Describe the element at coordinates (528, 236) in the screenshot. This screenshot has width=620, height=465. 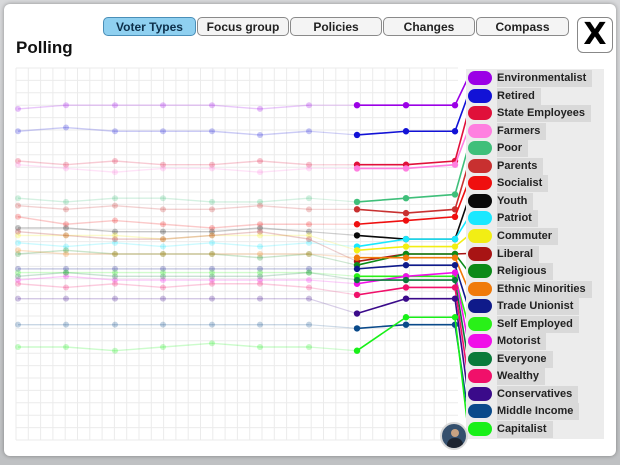
I see `legend-label: Commuter` at that location.